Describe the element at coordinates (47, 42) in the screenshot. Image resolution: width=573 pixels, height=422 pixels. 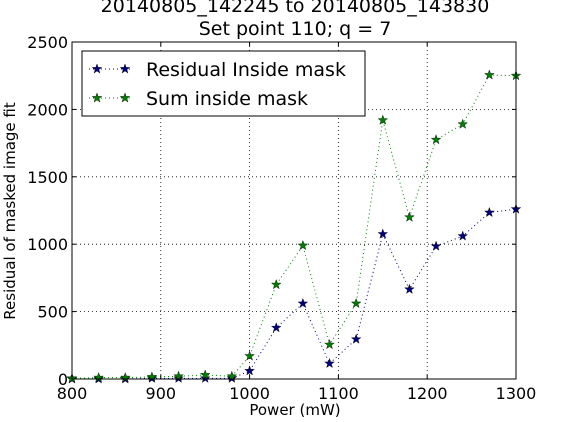
I see `y-tick-label: 2500` at that location.